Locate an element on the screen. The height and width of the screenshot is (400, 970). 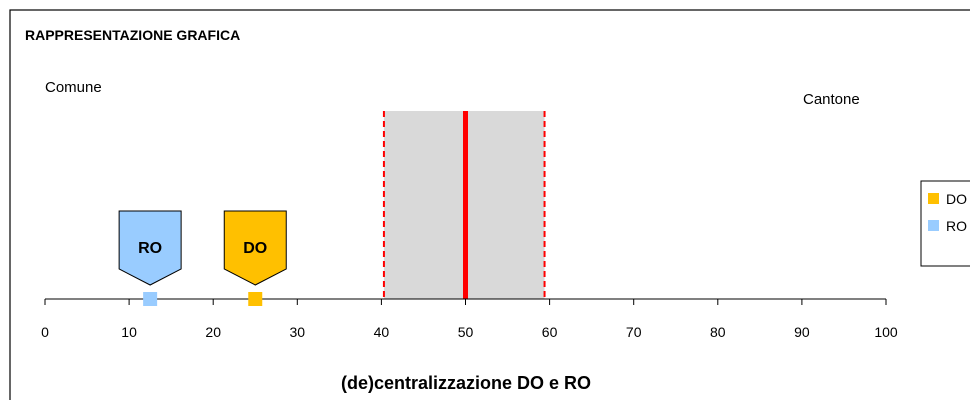
x-tick-label: 90 is located at coordinates (802, 332).